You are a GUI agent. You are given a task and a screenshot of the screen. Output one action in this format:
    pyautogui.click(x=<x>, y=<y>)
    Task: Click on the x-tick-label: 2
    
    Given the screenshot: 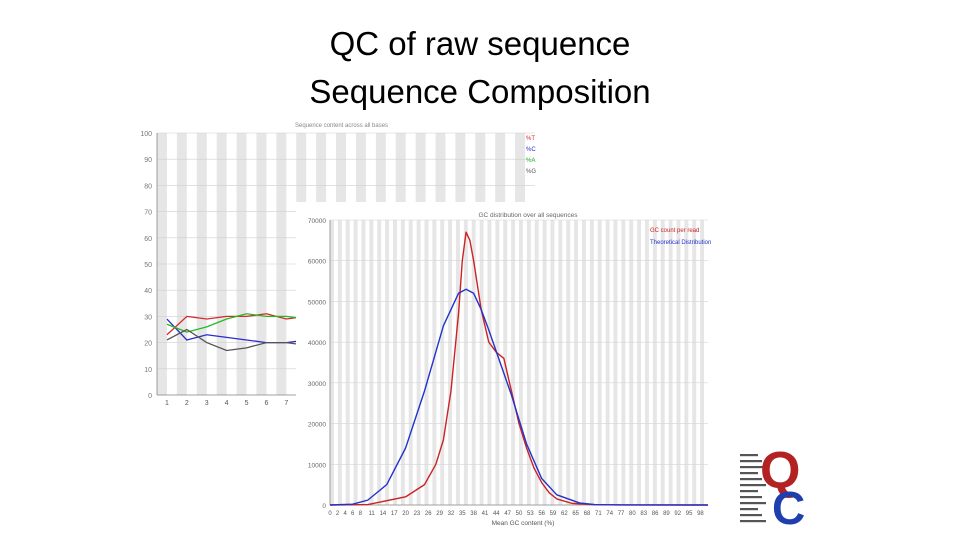 What is the action you would take?
    pyautogui.click(x=187, y=403)
    